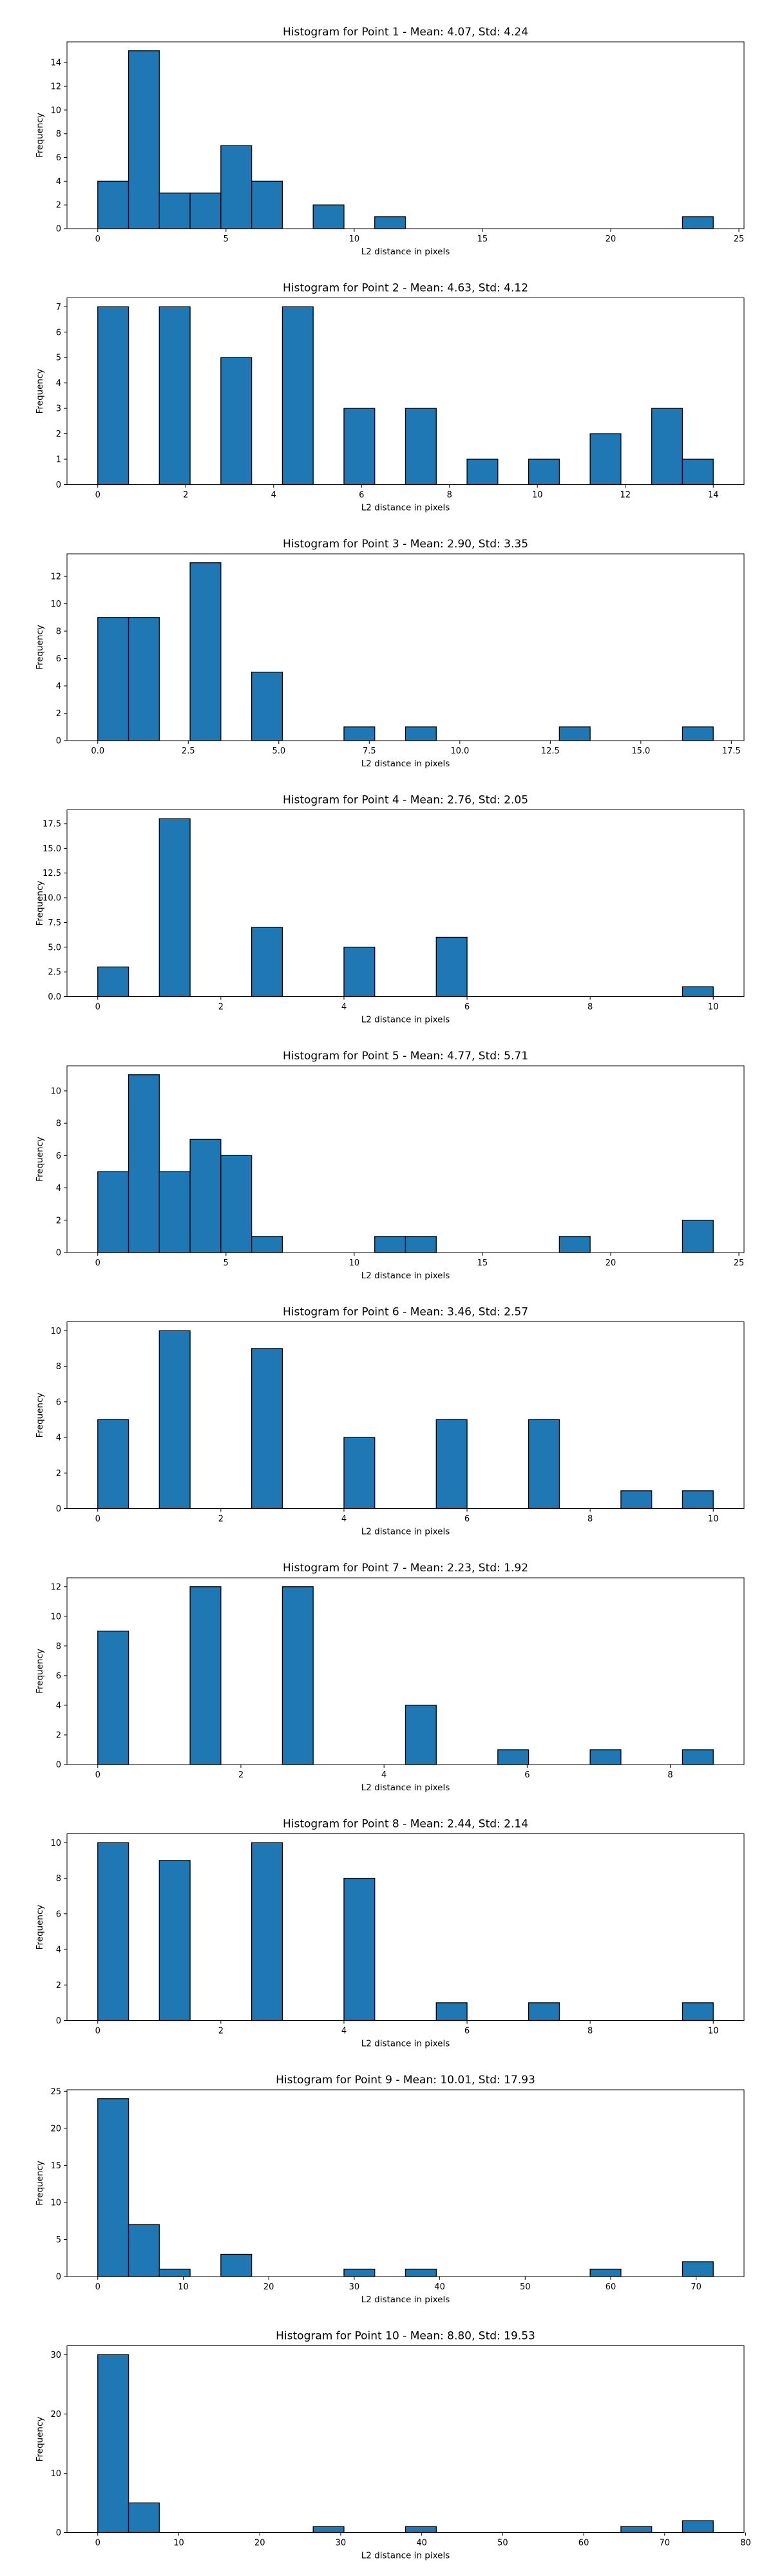 This screenshot has height=2576, width=773. Describe the element at coordinates (54, 923) in the screenshot. I see `y-tick-label: 7.5` at that location.